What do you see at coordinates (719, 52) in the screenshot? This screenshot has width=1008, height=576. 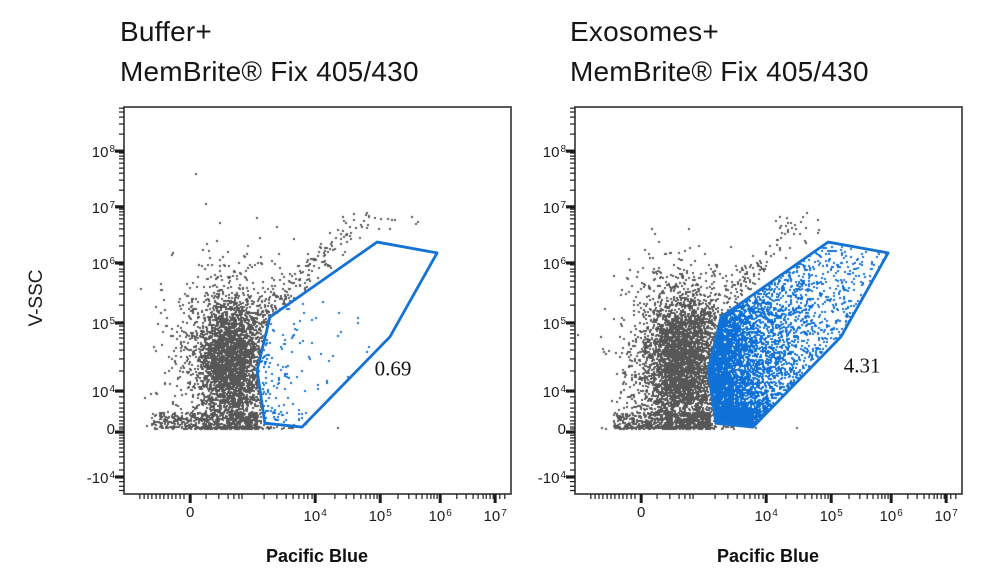 I see `panel-exosomes-title: Exosomes+ MemBrite® Fix 405/430` at bounding box center [719, 52].